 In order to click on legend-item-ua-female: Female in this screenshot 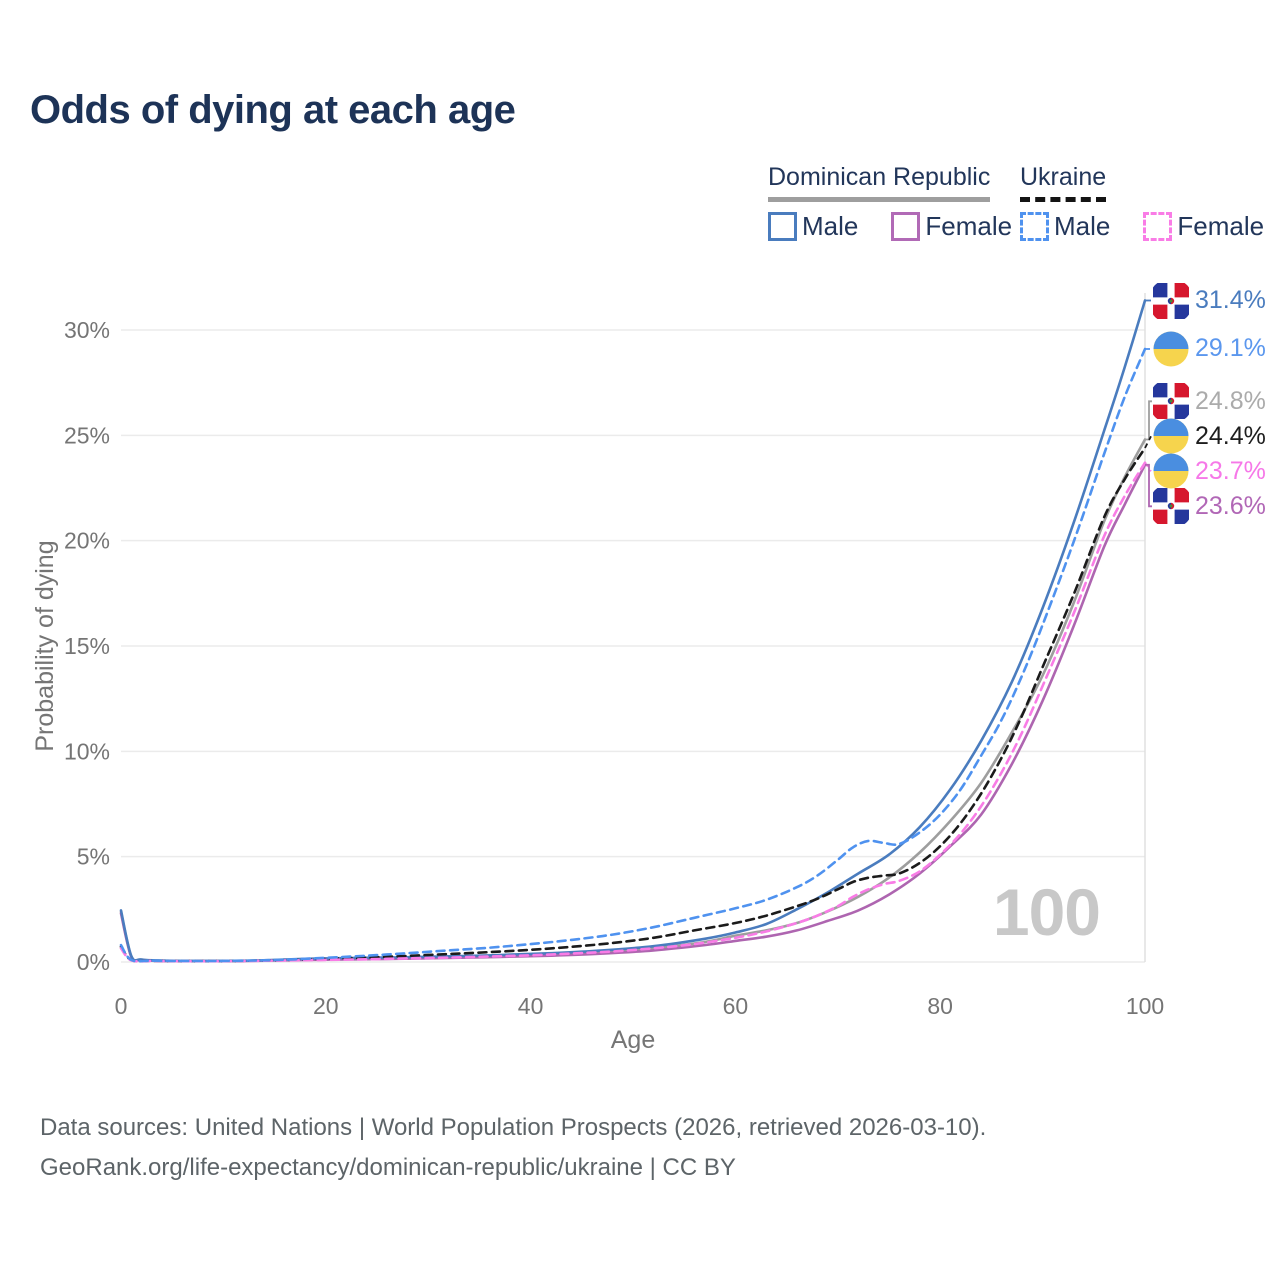, I will do `click(1203, 226)`.